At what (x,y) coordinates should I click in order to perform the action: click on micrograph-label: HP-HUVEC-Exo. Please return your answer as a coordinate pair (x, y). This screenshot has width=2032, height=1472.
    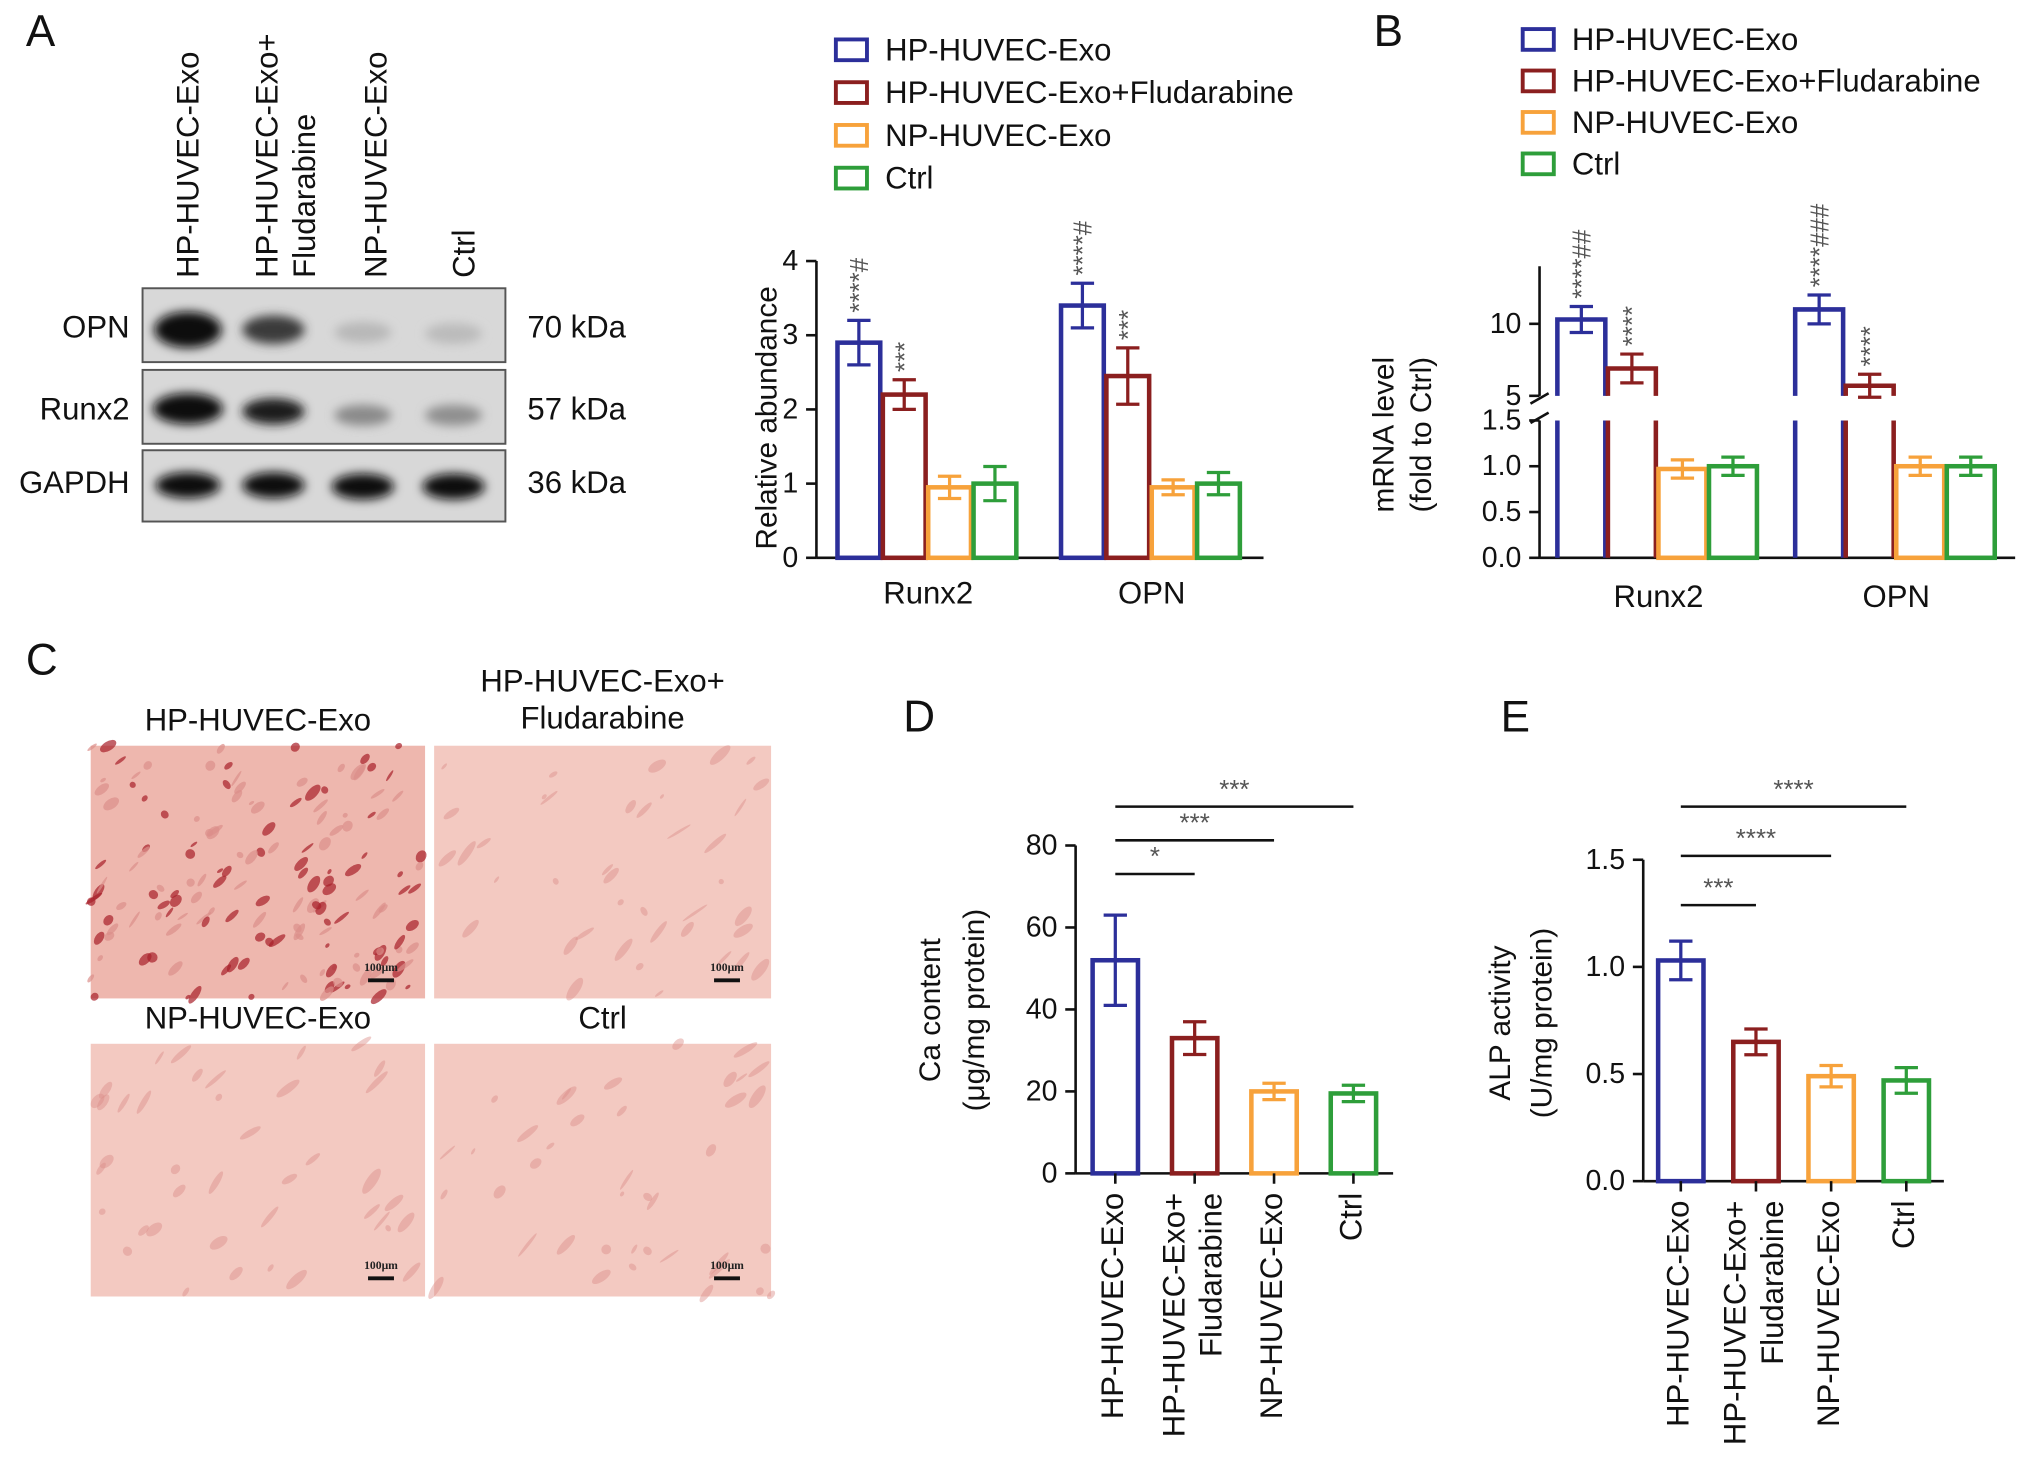
    Looking at the image, I should click on (258, 719).